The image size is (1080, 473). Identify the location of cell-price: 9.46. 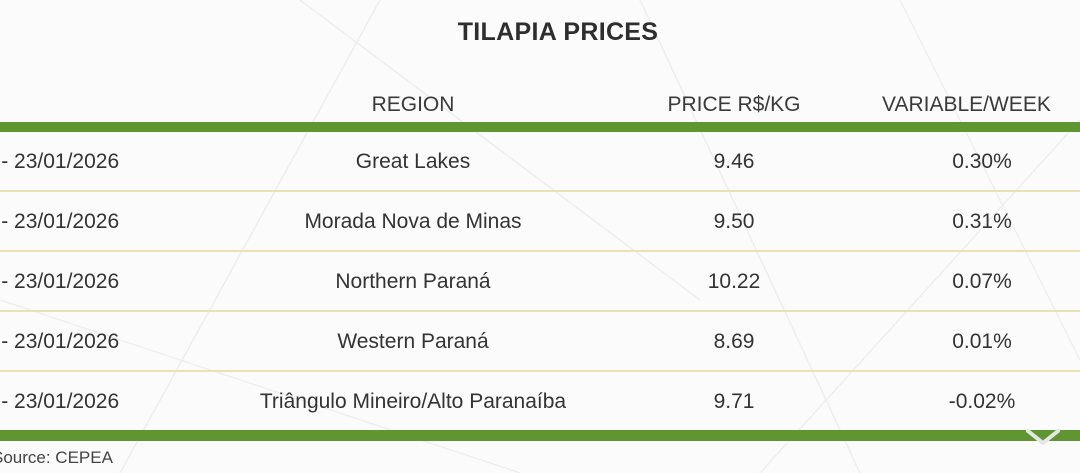
(734, 161).